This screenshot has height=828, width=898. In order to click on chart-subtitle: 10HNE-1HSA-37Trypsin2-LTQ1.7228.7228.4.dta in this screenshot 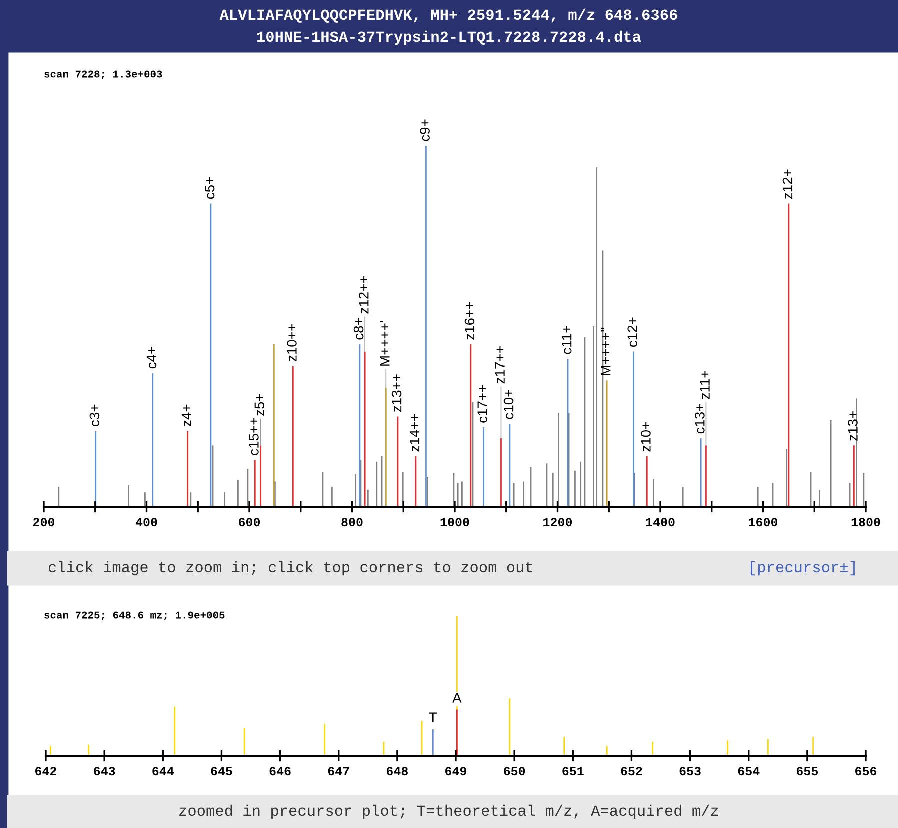, I will do `click(449, 38)`.